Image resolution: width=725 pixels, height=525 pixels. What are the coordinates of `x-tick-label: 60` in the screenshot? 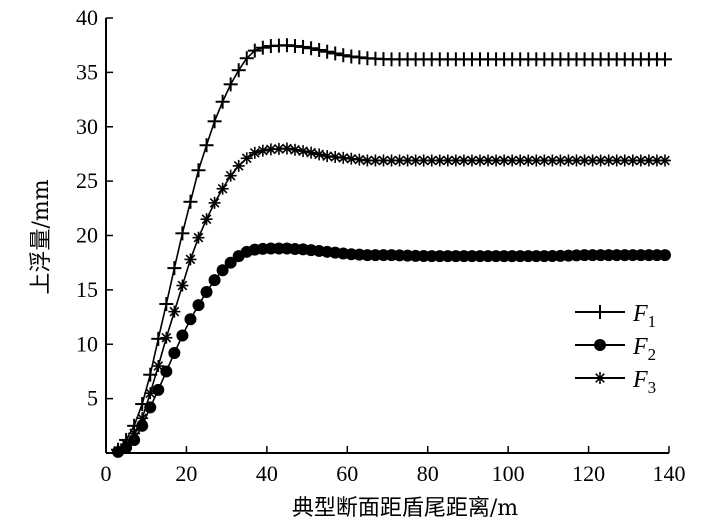 It's located at (347, 473).